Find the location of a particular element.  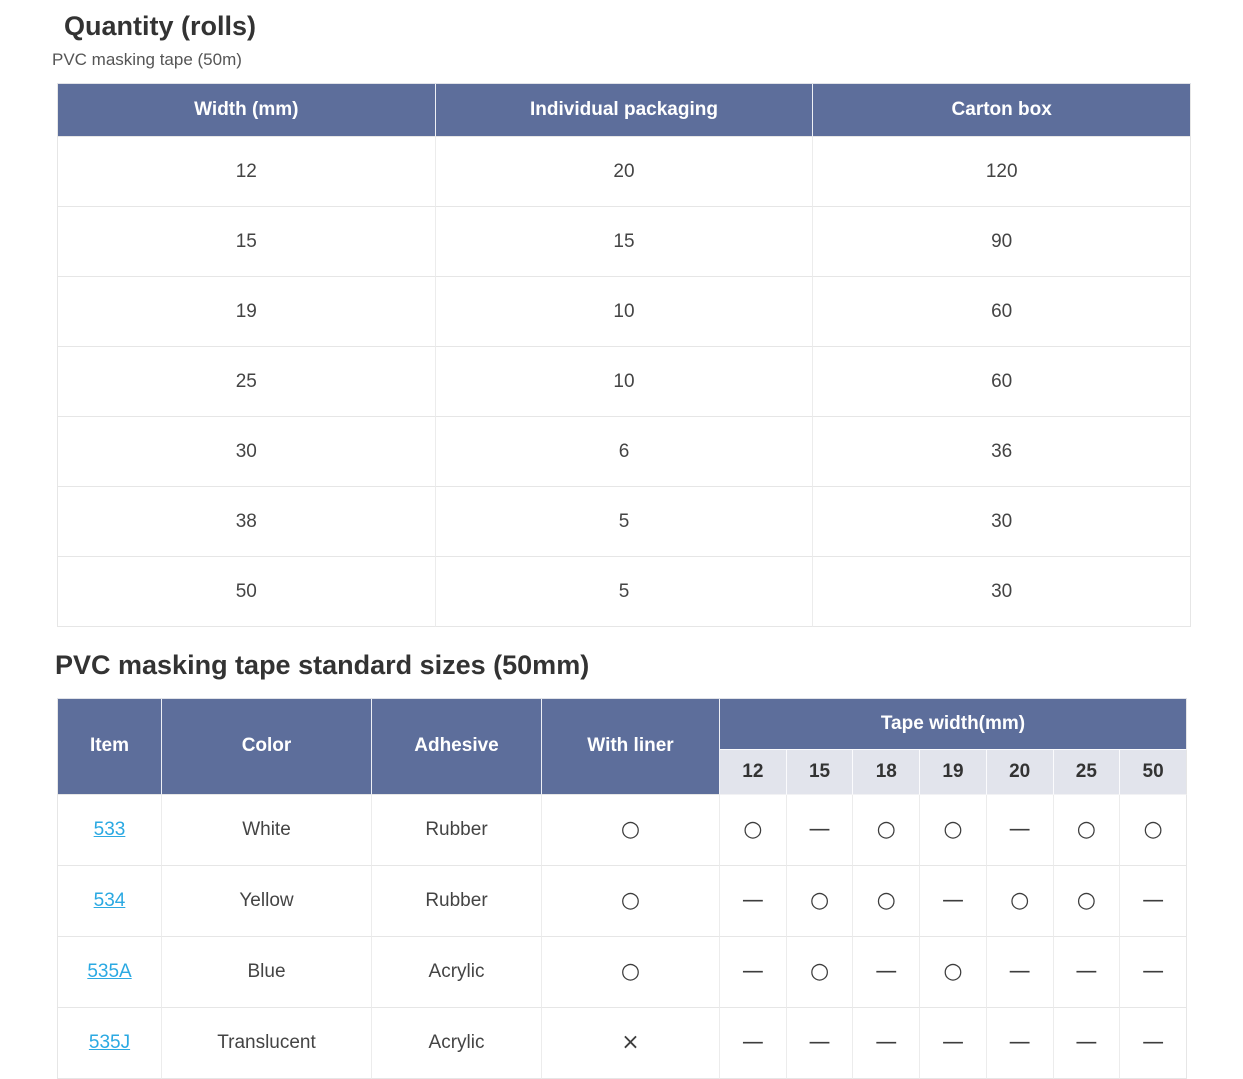

table-row: 19 10 60 is located at coordinates (624, 312).